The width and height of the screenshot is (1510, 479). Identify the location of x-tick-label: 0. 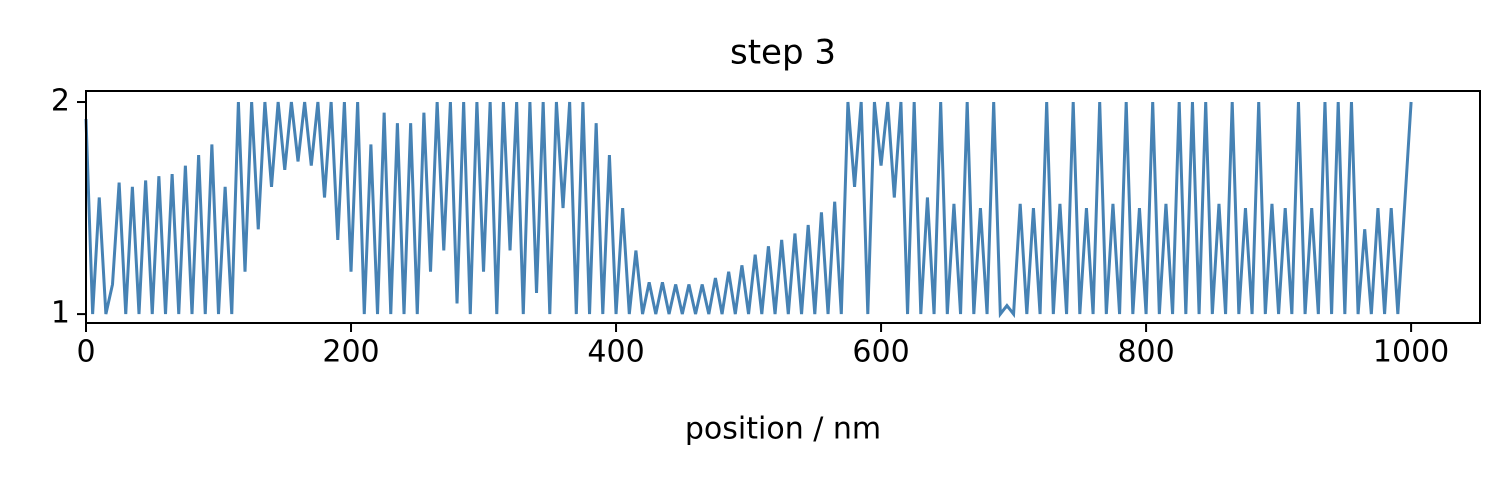
(85, 352).